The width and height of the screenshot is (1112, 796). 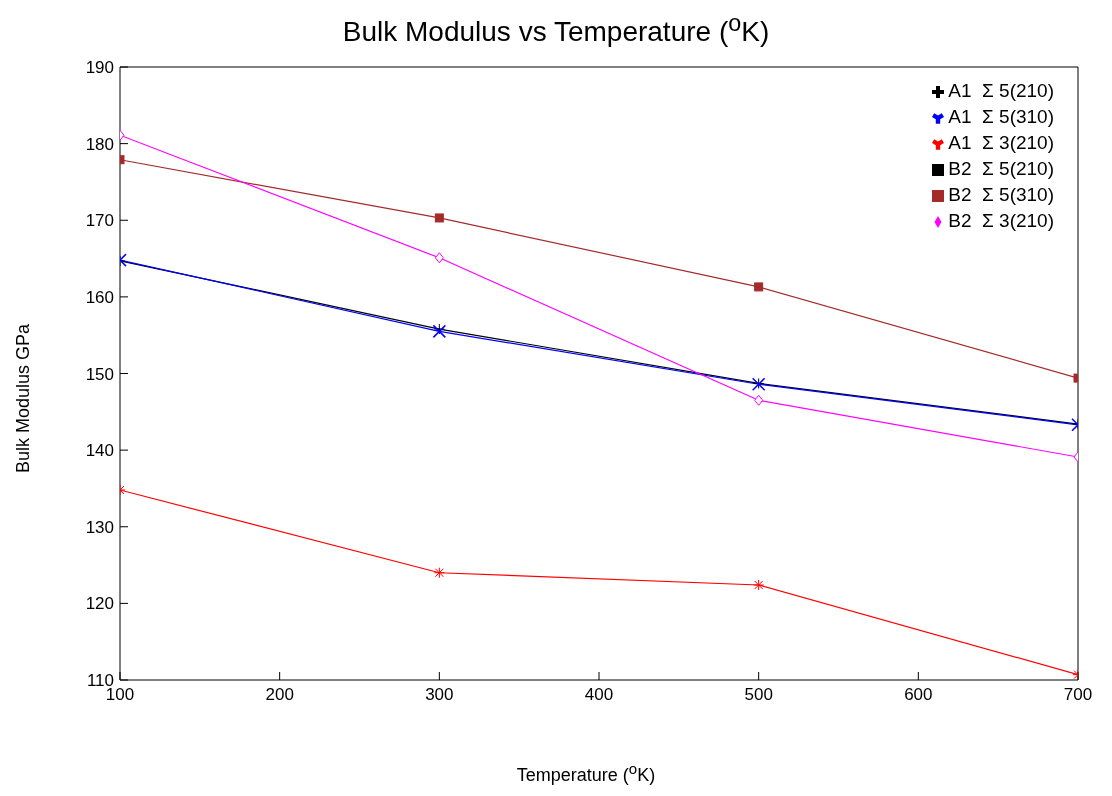 What do you see at coordinates (439, 695) in the screenshot?
I see `x-tick-label: 300` at bounding box center [439, 695].